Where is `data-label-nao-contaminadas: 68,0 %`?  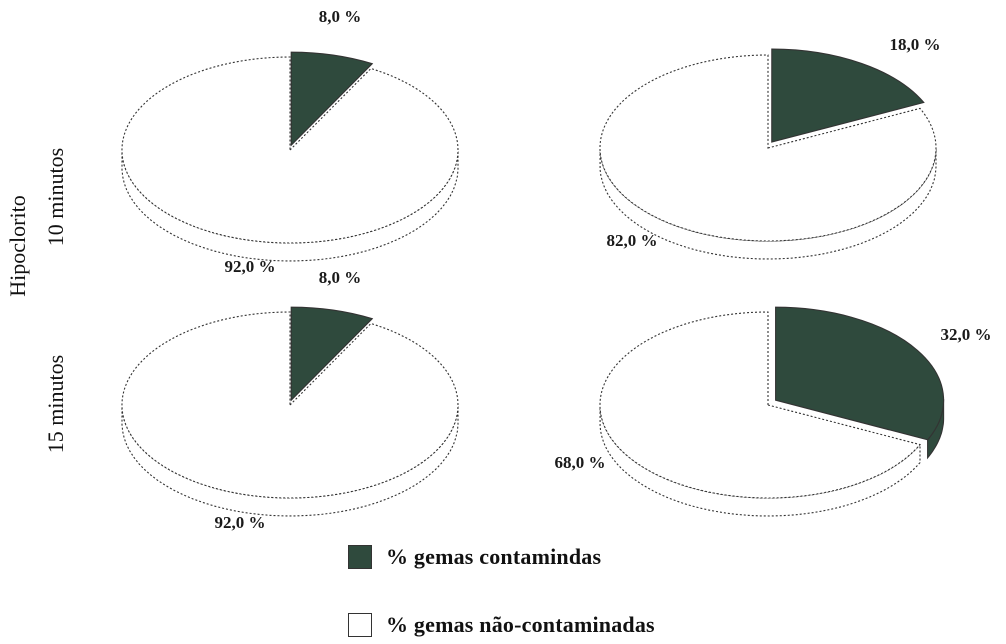 data-label-nao-contaminadas: 68,0 % is located at coordinates (580, 462).